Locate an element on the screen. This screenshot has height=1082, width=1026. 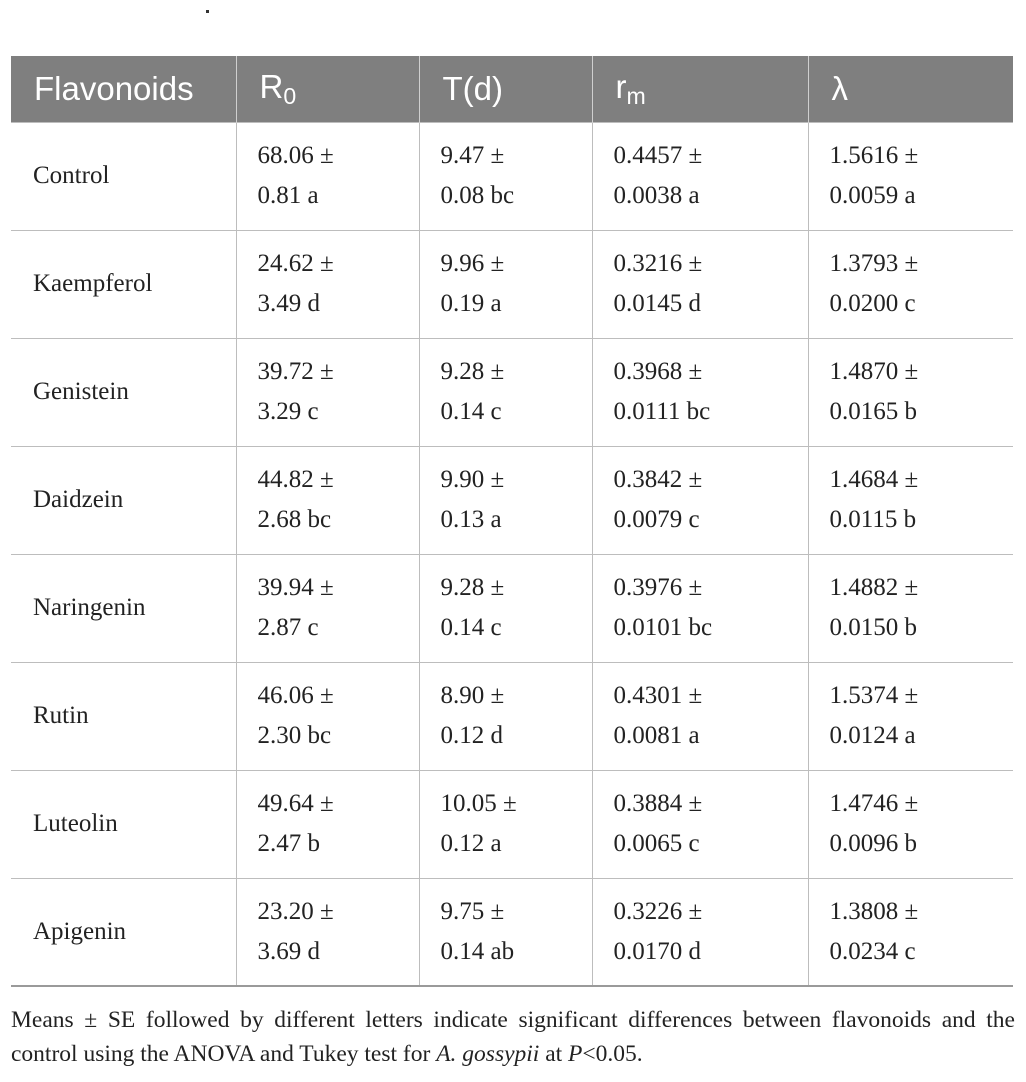
lambda-cell: 1.5374 ± 0.0124 a is located at coordinates (910, 715).